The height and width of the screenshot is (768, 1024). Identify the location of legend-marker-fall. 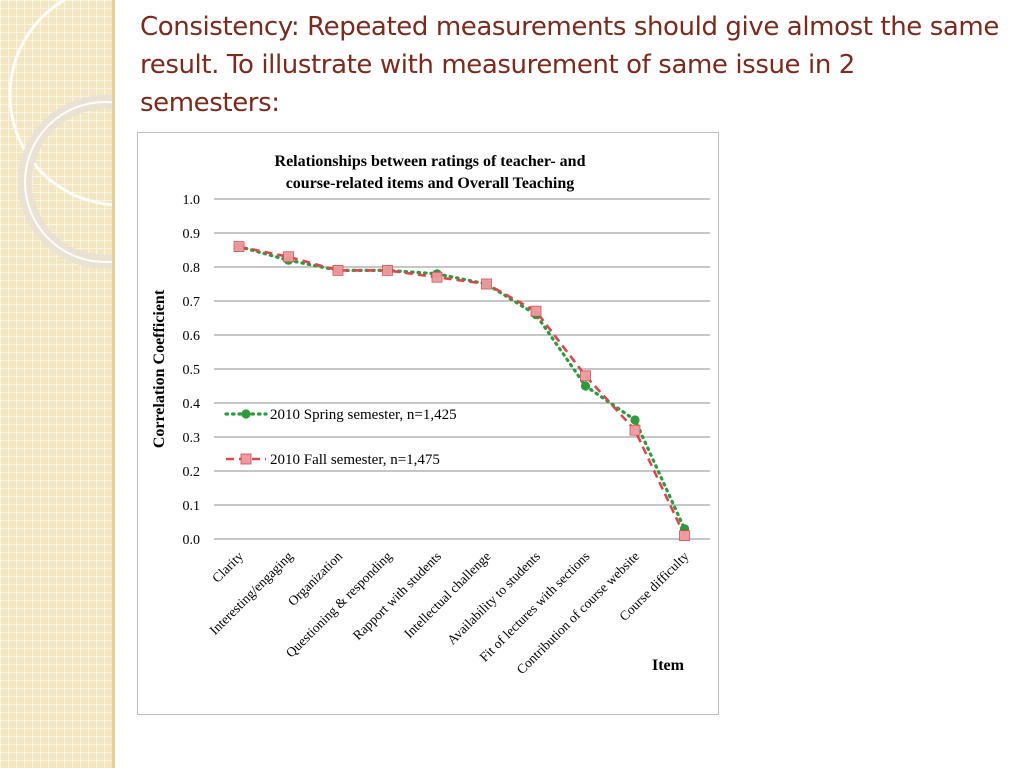
(246, 459).